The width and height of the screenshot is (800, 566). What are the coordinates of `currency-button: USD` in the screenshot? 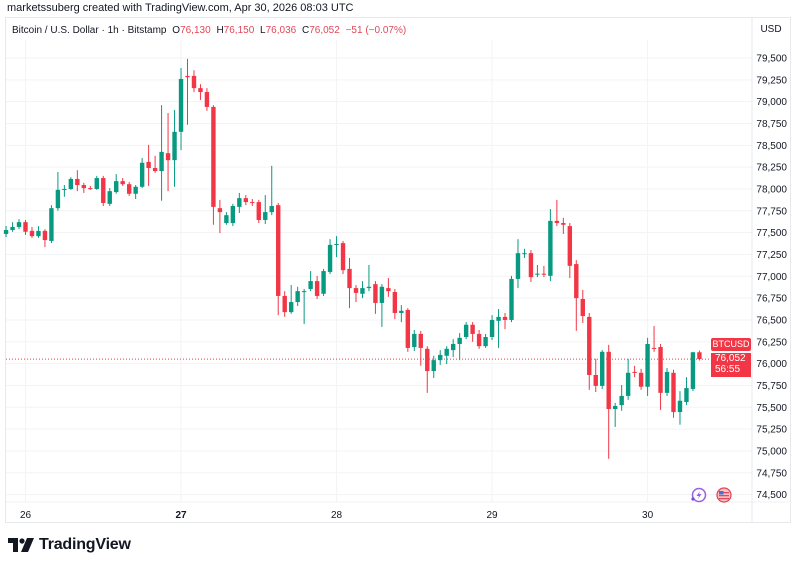 It's located at (771, 30).